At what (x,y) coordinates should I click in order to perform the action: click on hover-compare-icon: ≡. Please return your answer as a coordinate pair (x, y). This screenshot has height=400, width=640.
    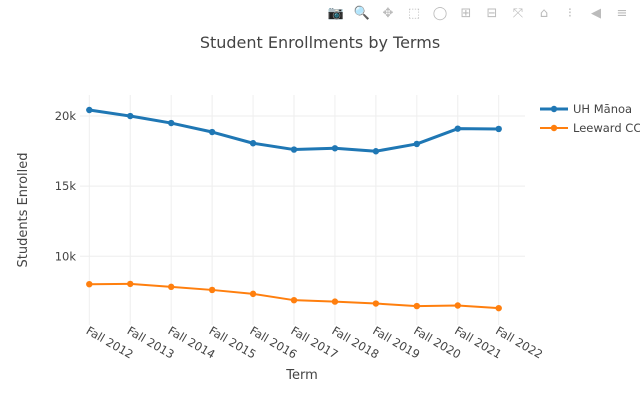
    Looking at the image, I should click on (622, 13).